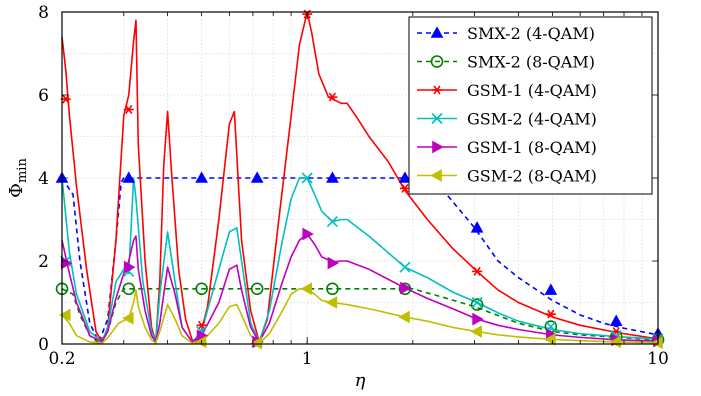  What do you see at coordinates (532, 90) in the screenshot?
I see `legend-label: GSM-1 (4-QAM)` at bounding box center [532, 90].